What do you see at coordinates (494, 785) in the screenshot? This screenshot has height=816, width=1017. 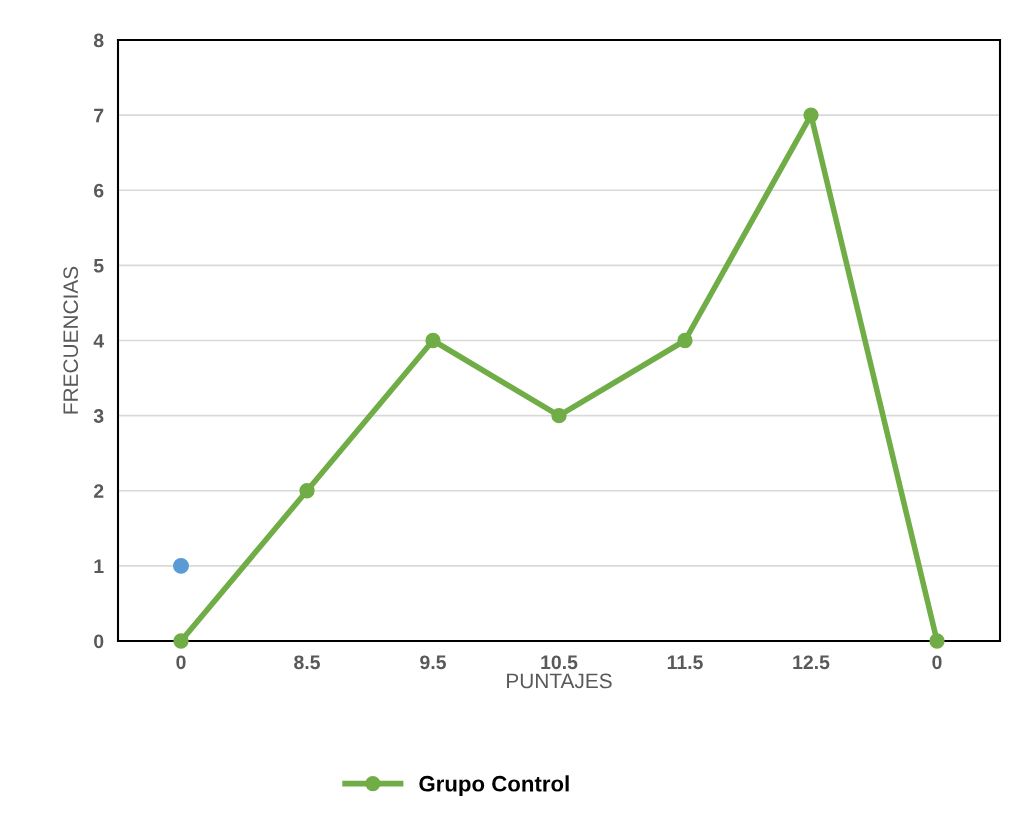 I see `legend-label: Grupo Control` at bounding box center [494, 785].